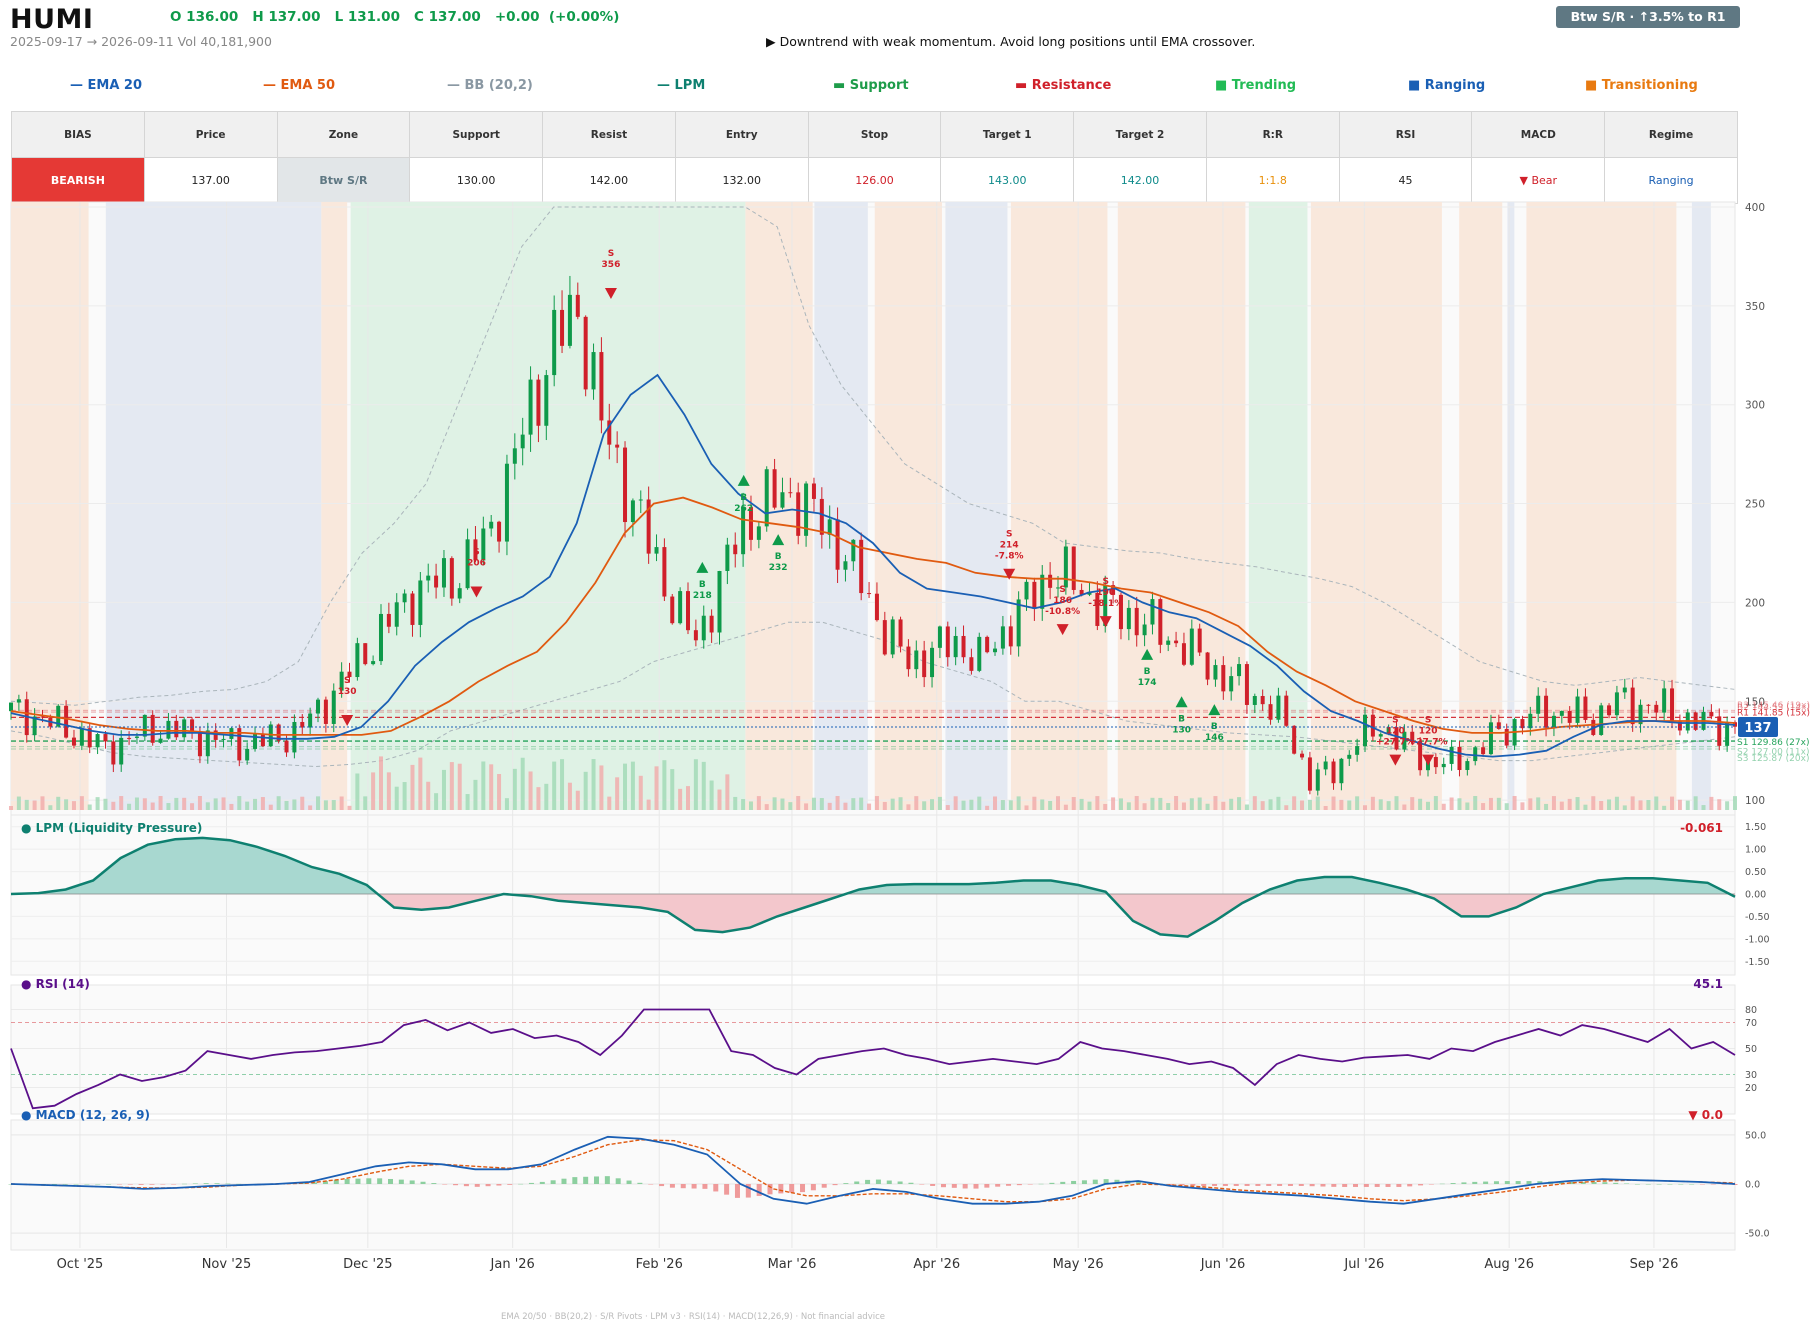 This screenshot has width=1810, height=1330. I want to click on legend-bb: — BB (20,2), so click(490, 85).